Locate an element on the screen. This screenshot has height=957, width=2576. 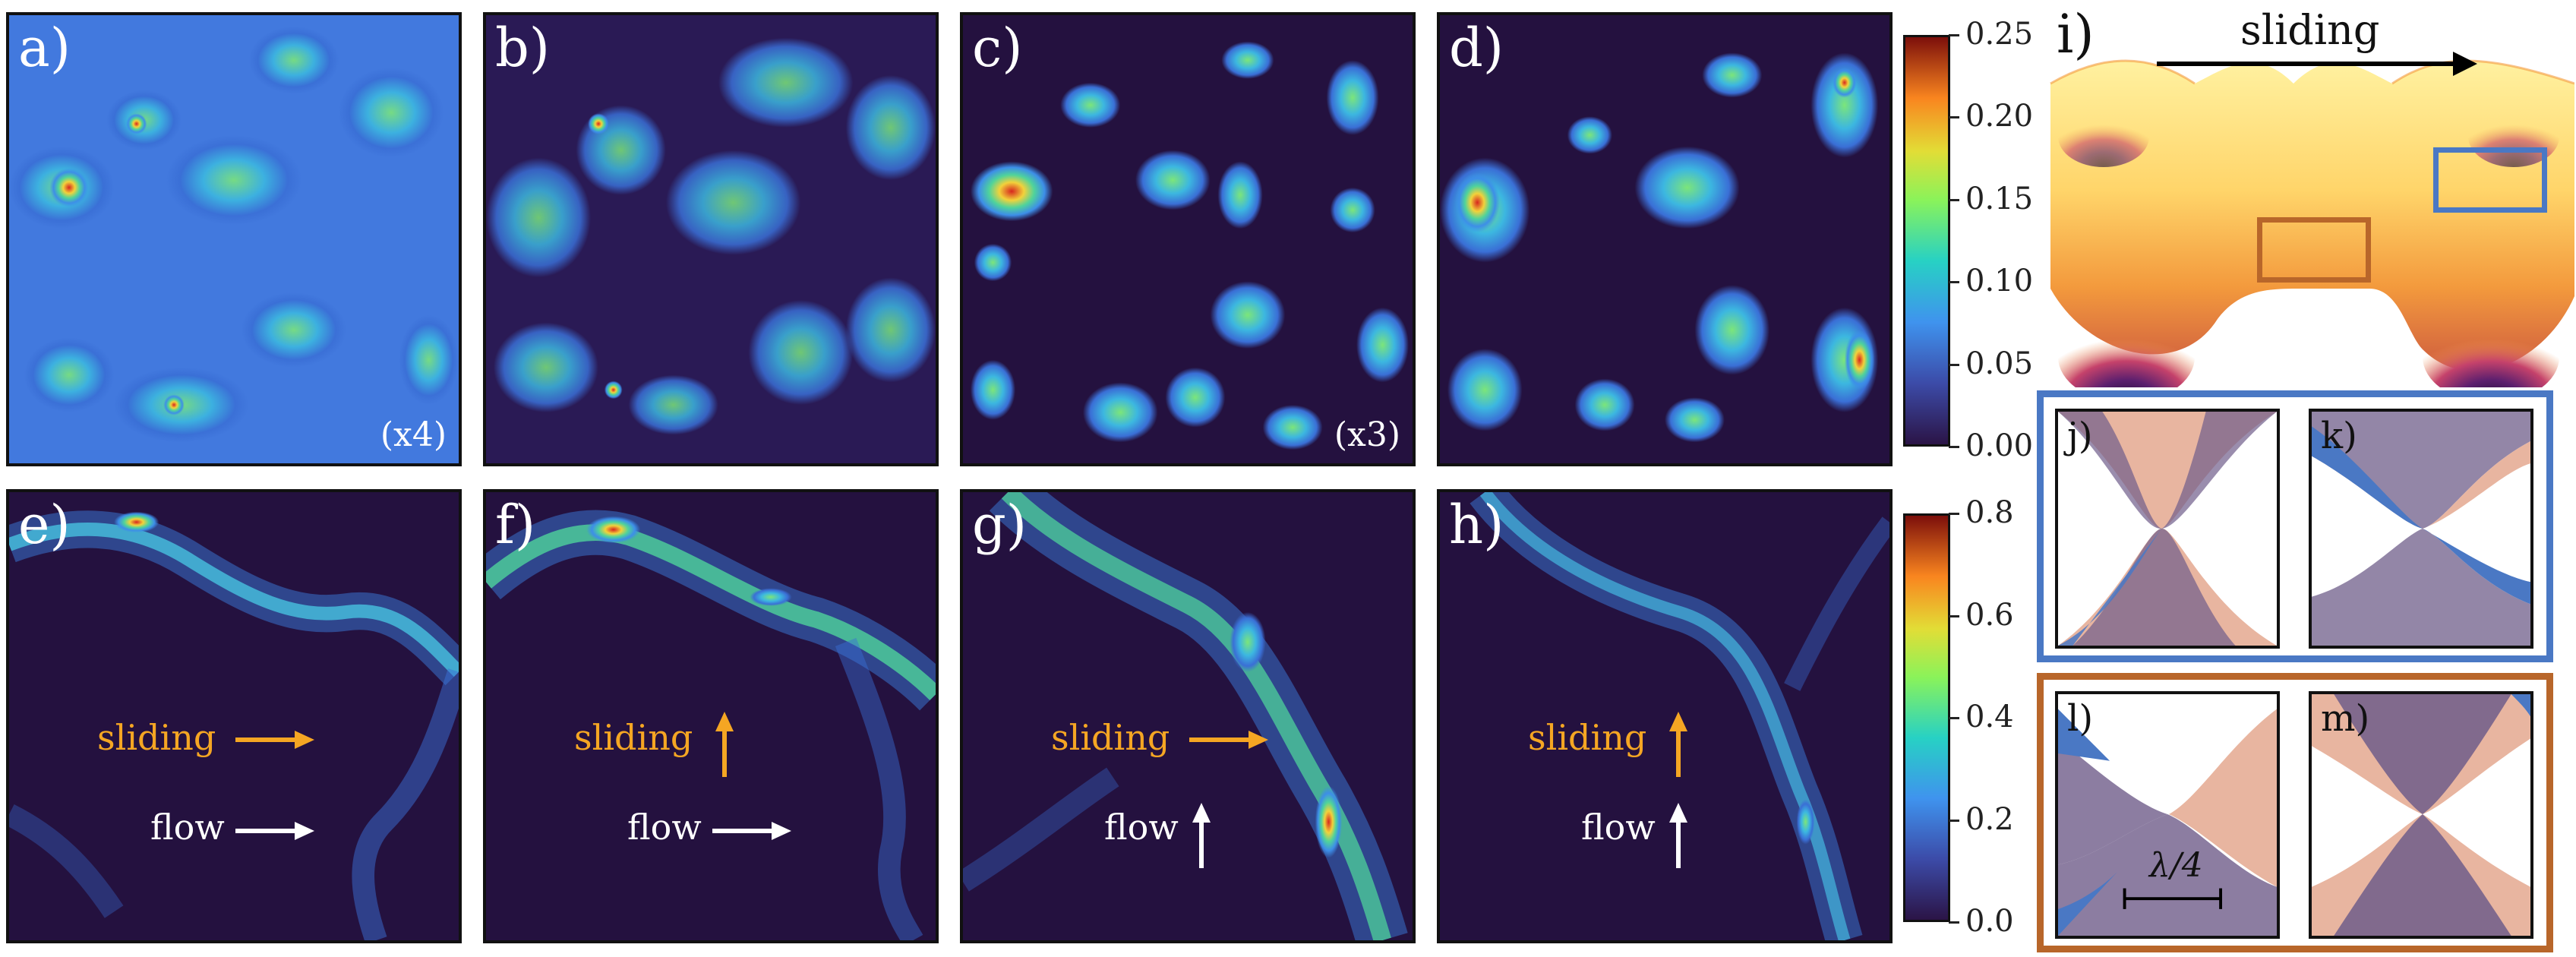
panel-b: b) is located at coordinates (711, 239).